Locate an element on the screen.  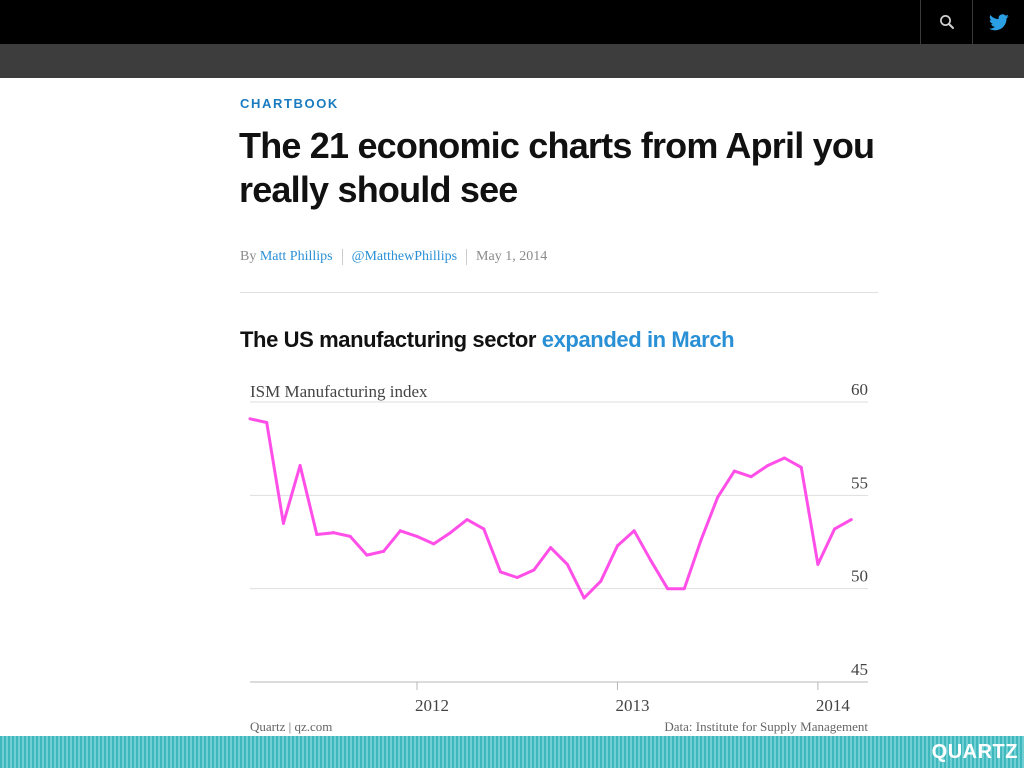
quartz-logo: QUARTZ is located at coordinates (974, 752).